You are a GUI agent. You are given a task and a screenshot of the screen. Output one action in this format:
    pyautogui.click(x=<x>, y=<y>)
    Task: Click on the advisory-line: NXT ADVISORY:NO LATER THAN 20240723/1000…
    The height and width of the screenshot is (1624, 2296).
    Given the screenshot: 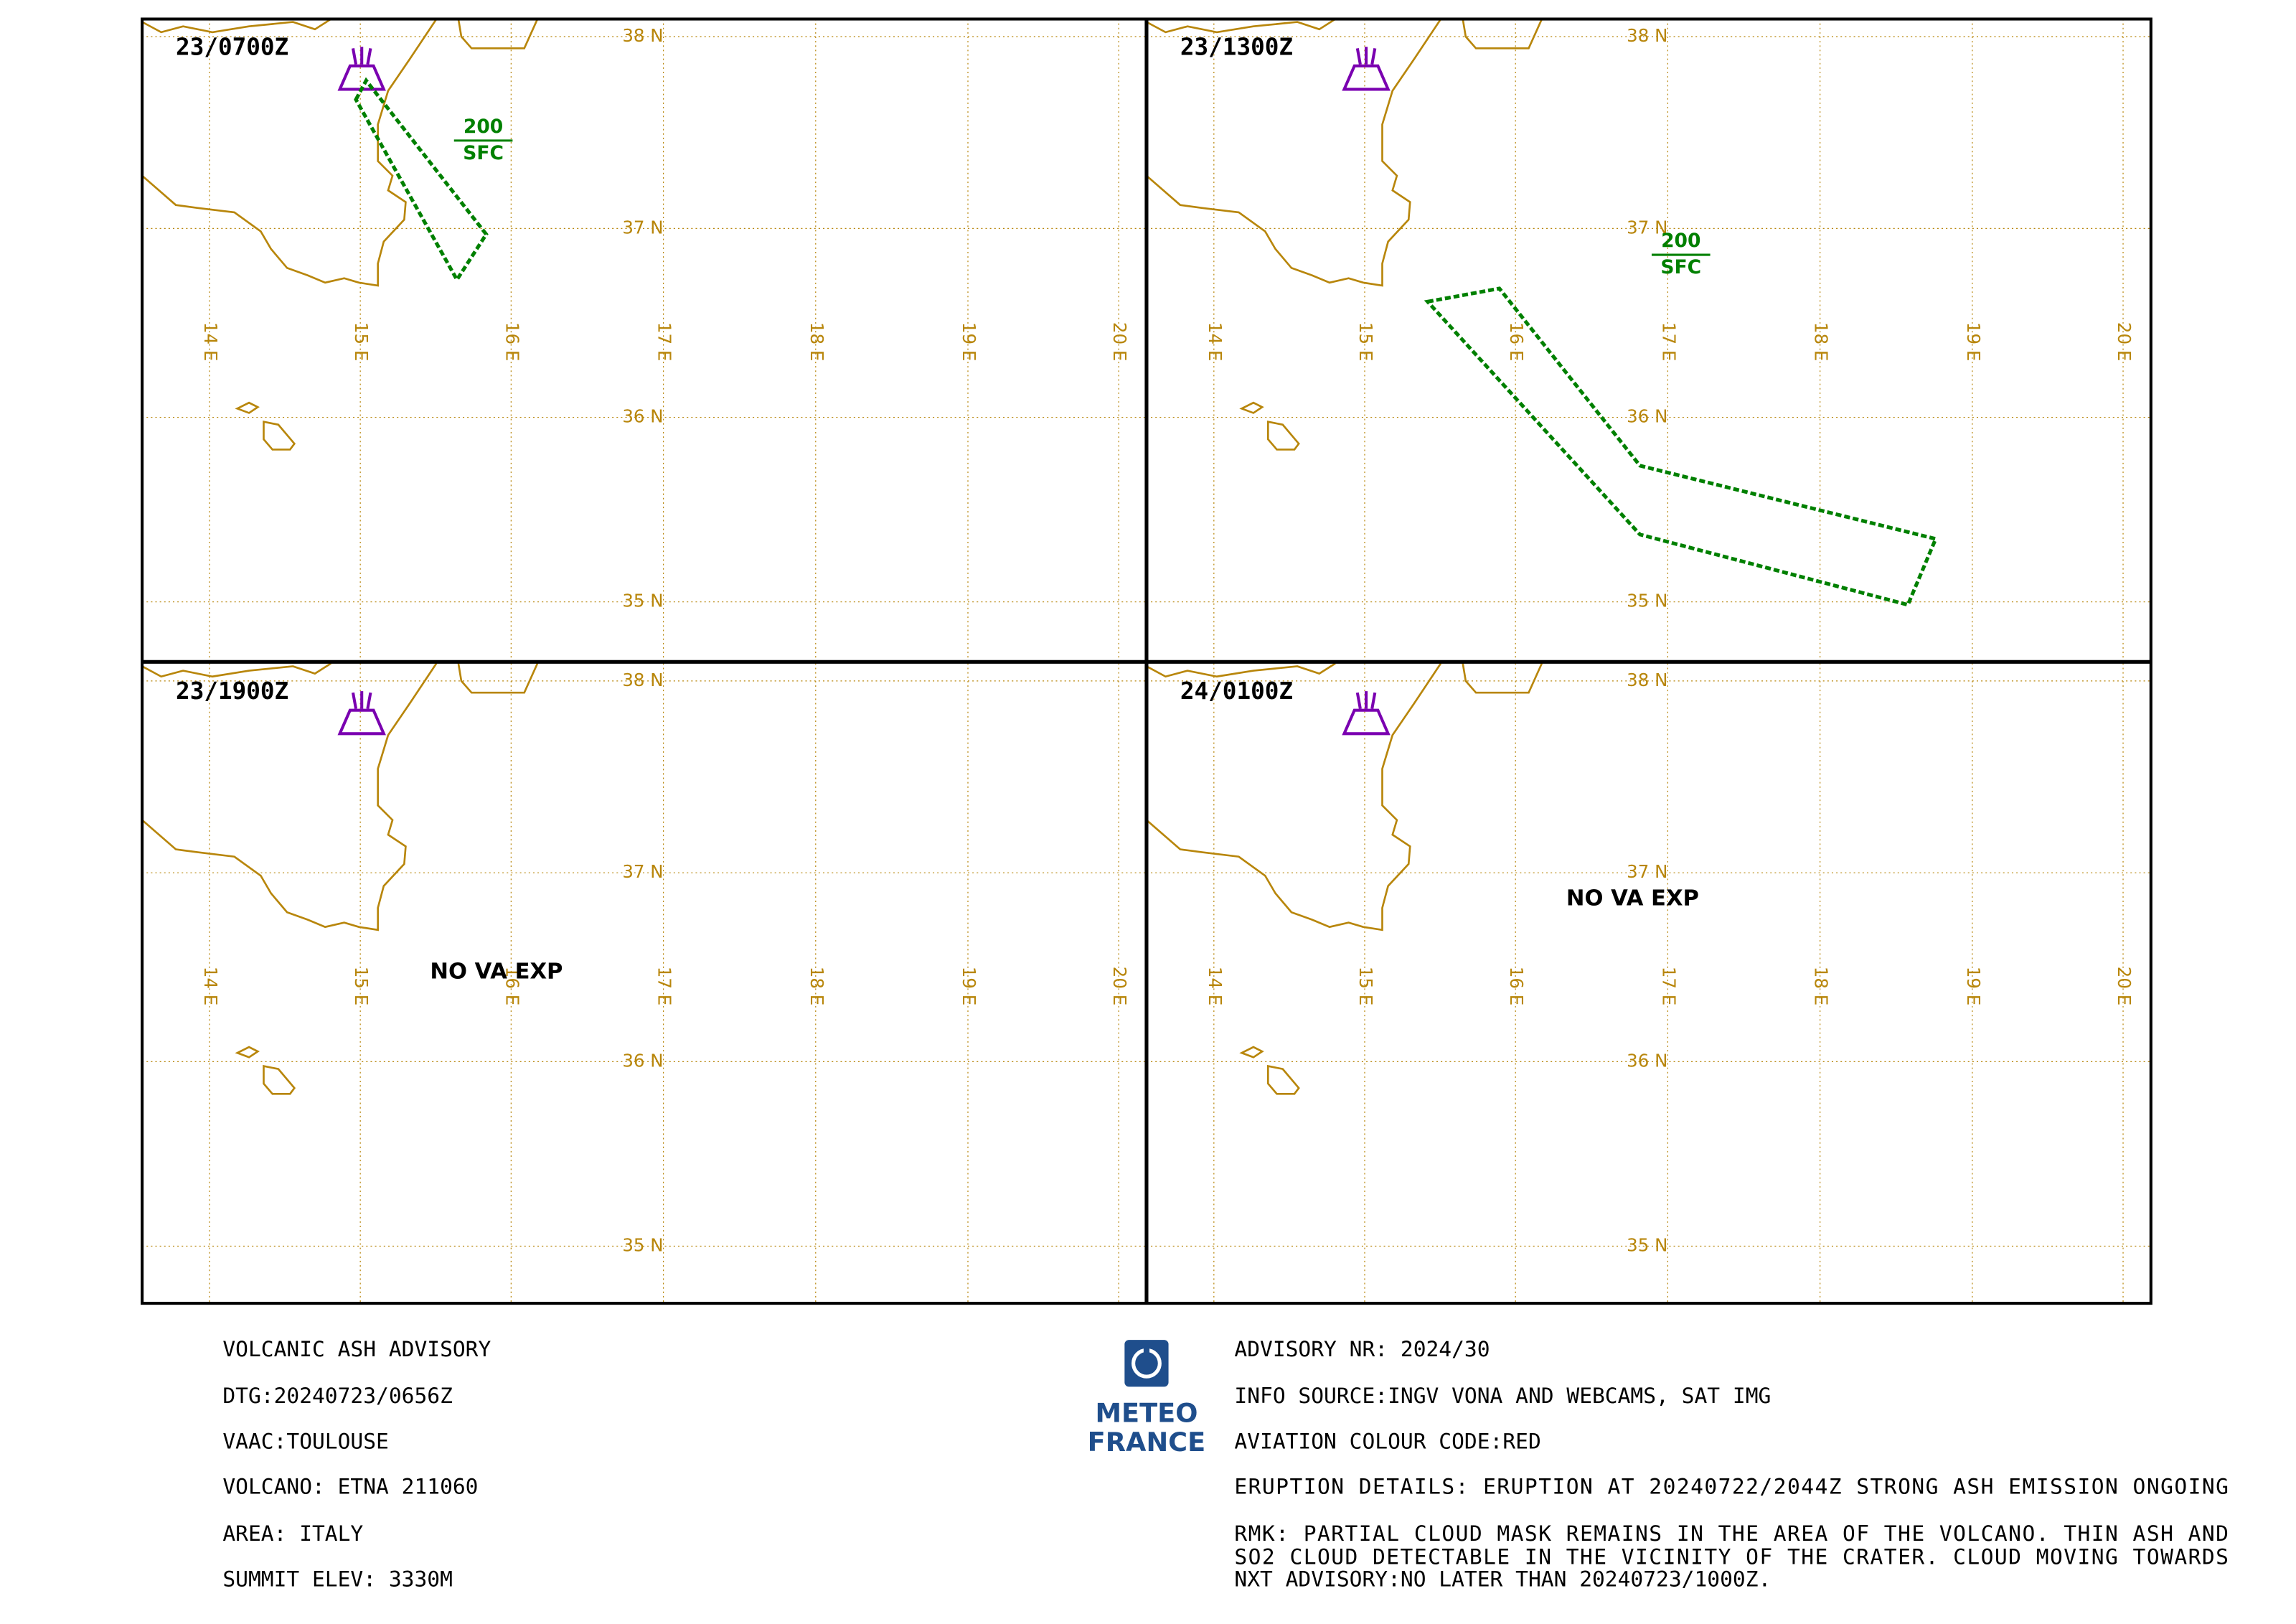 What is the action you would take?
    pyautogui.click(x=1502, y=1579)
    